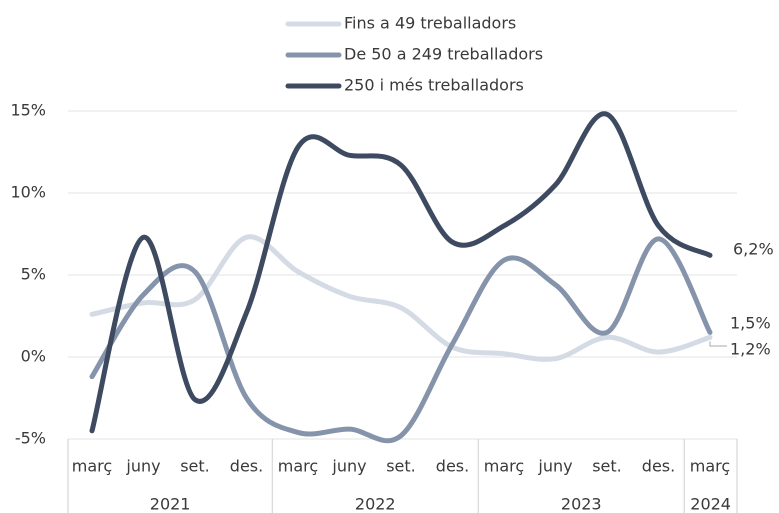  Describe the element at coordinates (710, 504) in the screenshot. I see `group-label: 2024` at that location.